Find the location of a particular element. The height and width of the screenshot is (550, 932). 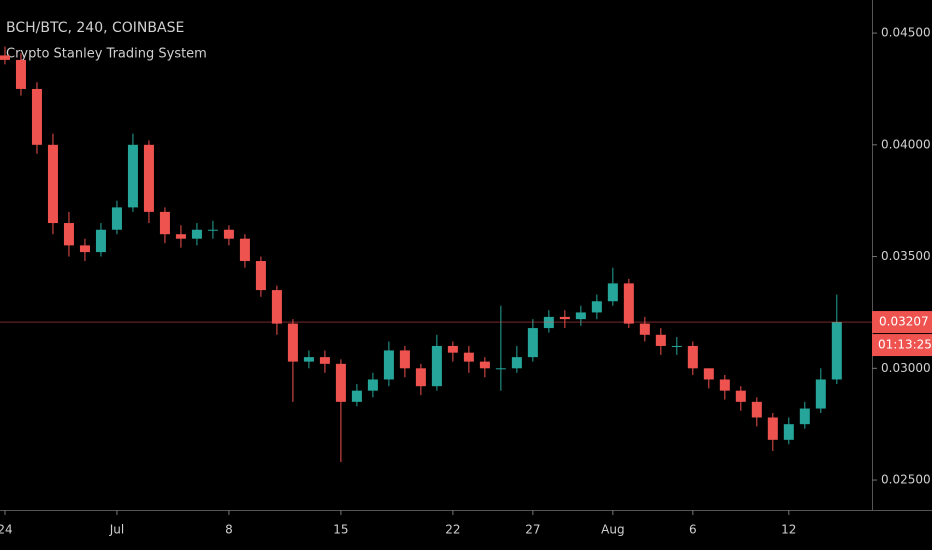

x-tick-label: 22 is located at coordinates (452, 530).